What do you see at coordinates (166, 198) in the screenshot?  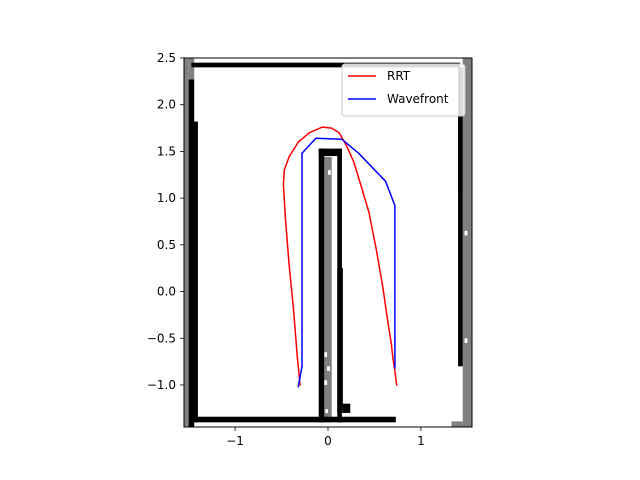 I see `y-tick-label: 1.0` at bounding box center [166, 198].